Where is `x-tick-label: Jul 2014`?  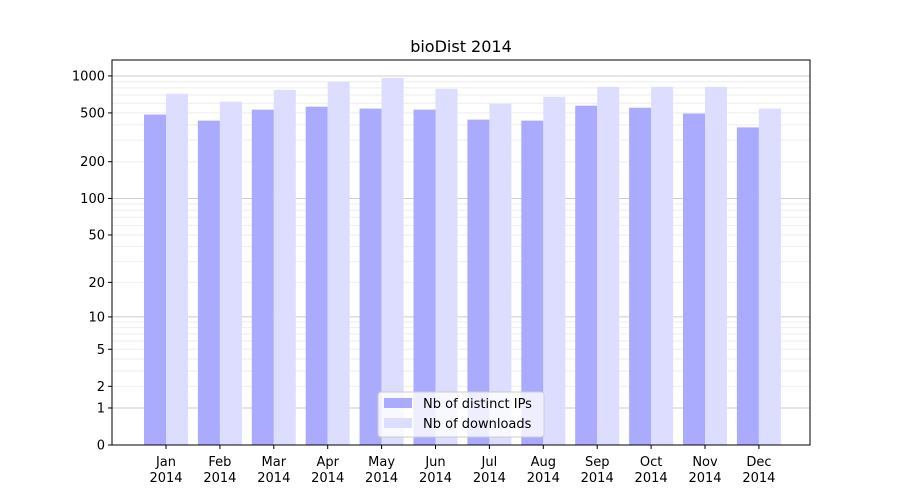
x-tick-label: Jul 2014 is located at coordinates (489, 470).